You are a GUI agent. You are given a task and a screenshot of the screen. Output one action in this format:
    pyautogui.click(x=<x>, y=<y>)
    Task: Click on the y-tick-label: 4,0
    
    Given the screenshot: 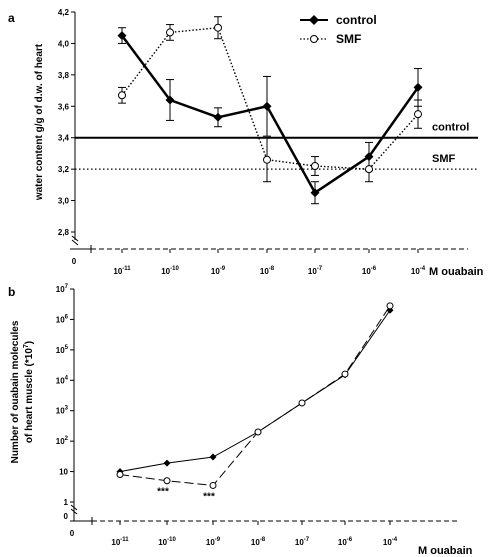 What is the action you would take?
    pyautogui.click(x=64, y=43)
    